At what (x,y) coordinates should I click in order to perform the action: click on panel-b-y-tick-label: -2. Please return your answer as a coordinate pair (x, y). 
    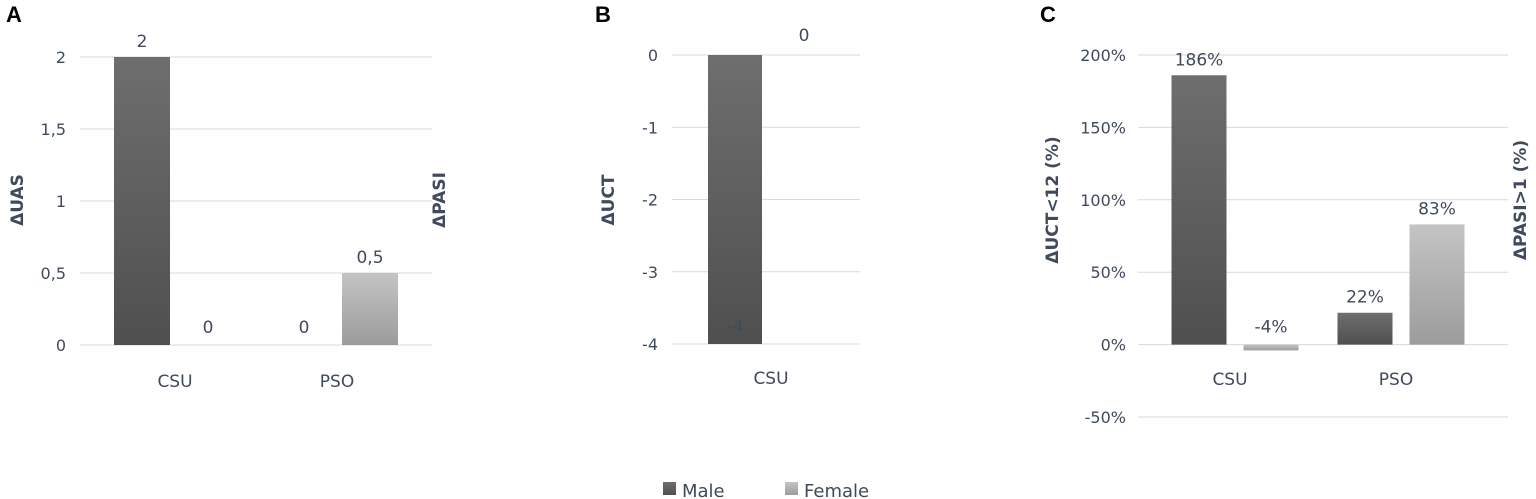
    Looking at the image, I should click on (650, 200).